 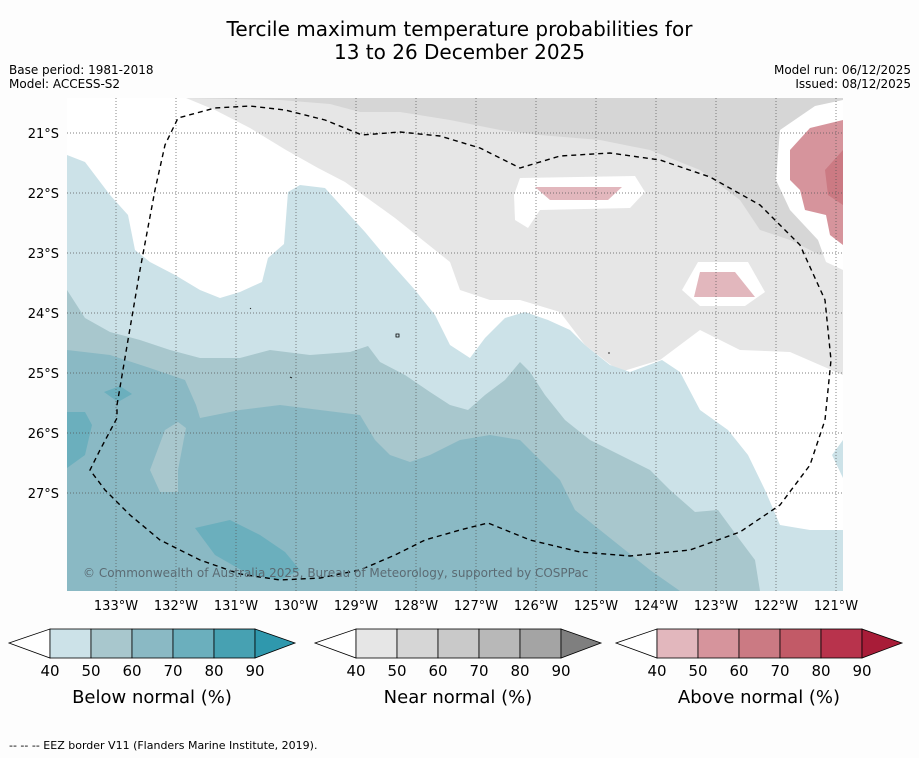 I want to click on lat-label: 25°S, so click(x=43, y=374).